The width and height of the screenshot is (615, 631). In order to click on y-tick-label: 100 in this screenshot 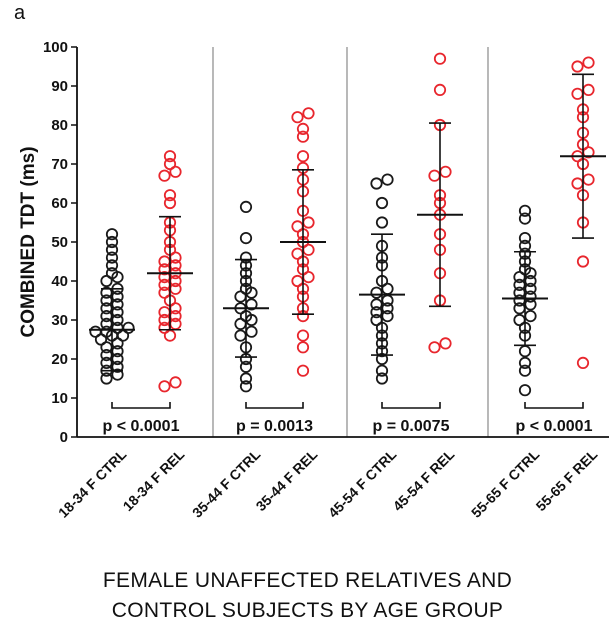, I will do `click(55, 47)`.